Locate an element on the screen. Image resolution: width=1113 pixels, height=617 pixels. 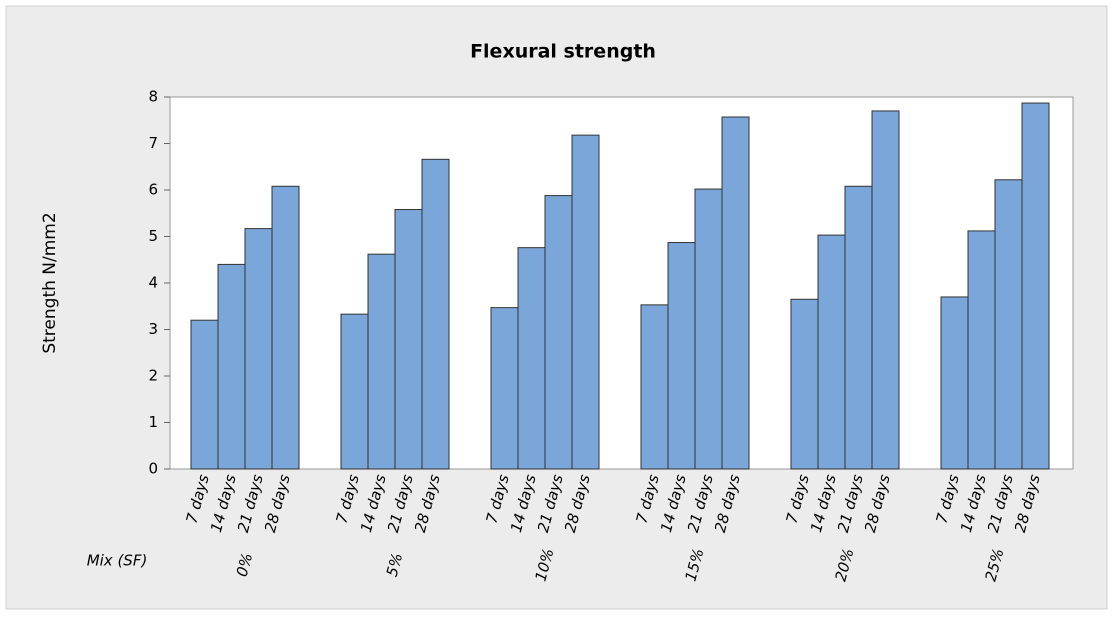
y-tick-label: 3 is located at coordinates (153, 329).